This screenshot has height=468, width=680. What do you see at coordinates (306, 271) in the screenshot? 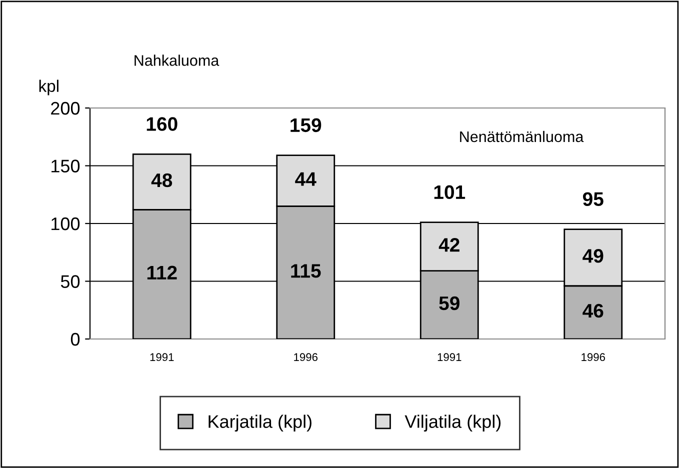
I see `data-label: 115` at bounding box center [306, 271].